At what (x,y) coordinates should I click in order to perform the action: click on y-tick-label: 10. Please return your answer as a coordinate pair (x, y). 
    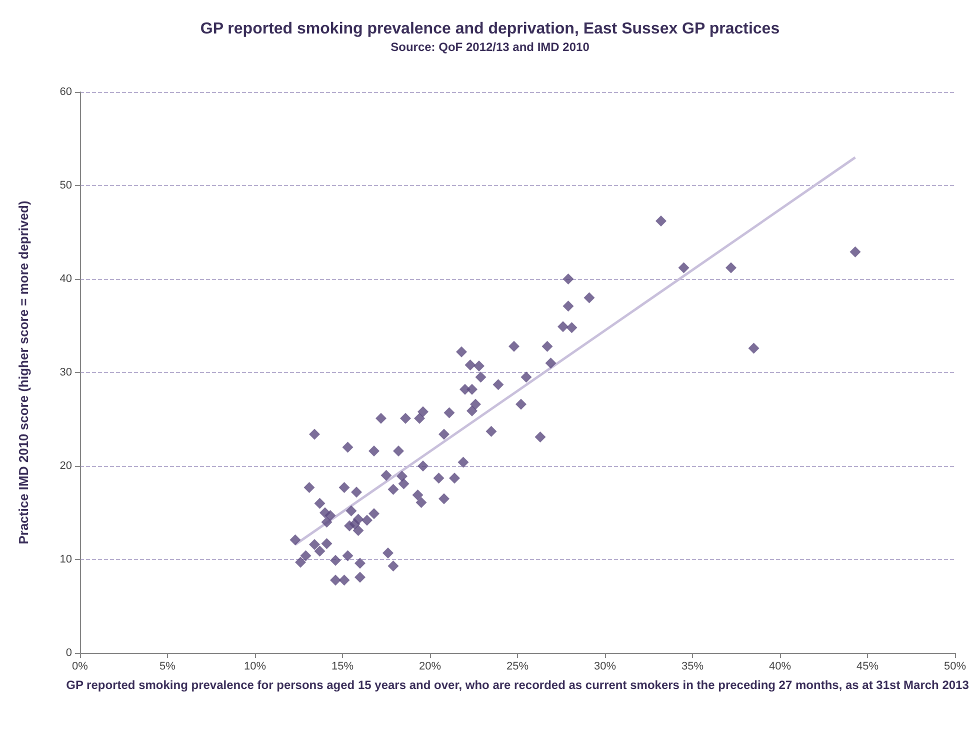
    Looking at the image, I should click on (66, 560).